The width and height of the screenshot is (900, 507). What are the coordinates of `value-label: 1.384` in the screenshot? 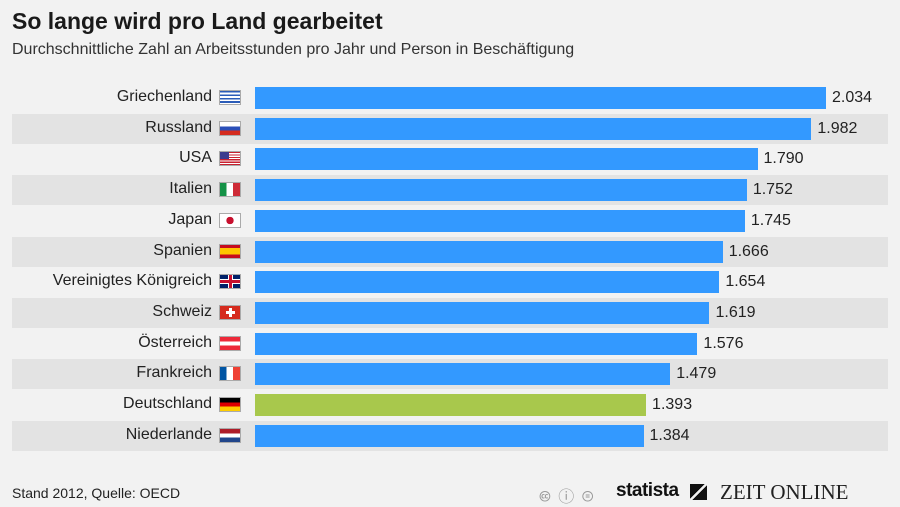 It's located at (669, 435).